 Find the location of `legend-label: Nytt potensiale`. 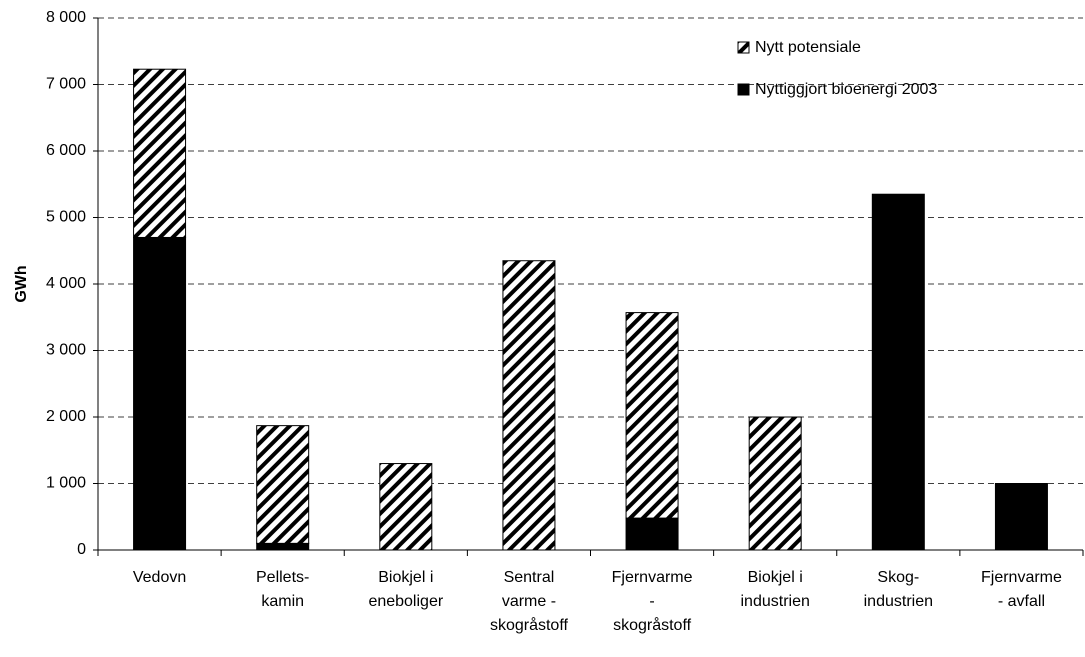

legend-label: Nytt potensiale is located at coordinates (808, 47).